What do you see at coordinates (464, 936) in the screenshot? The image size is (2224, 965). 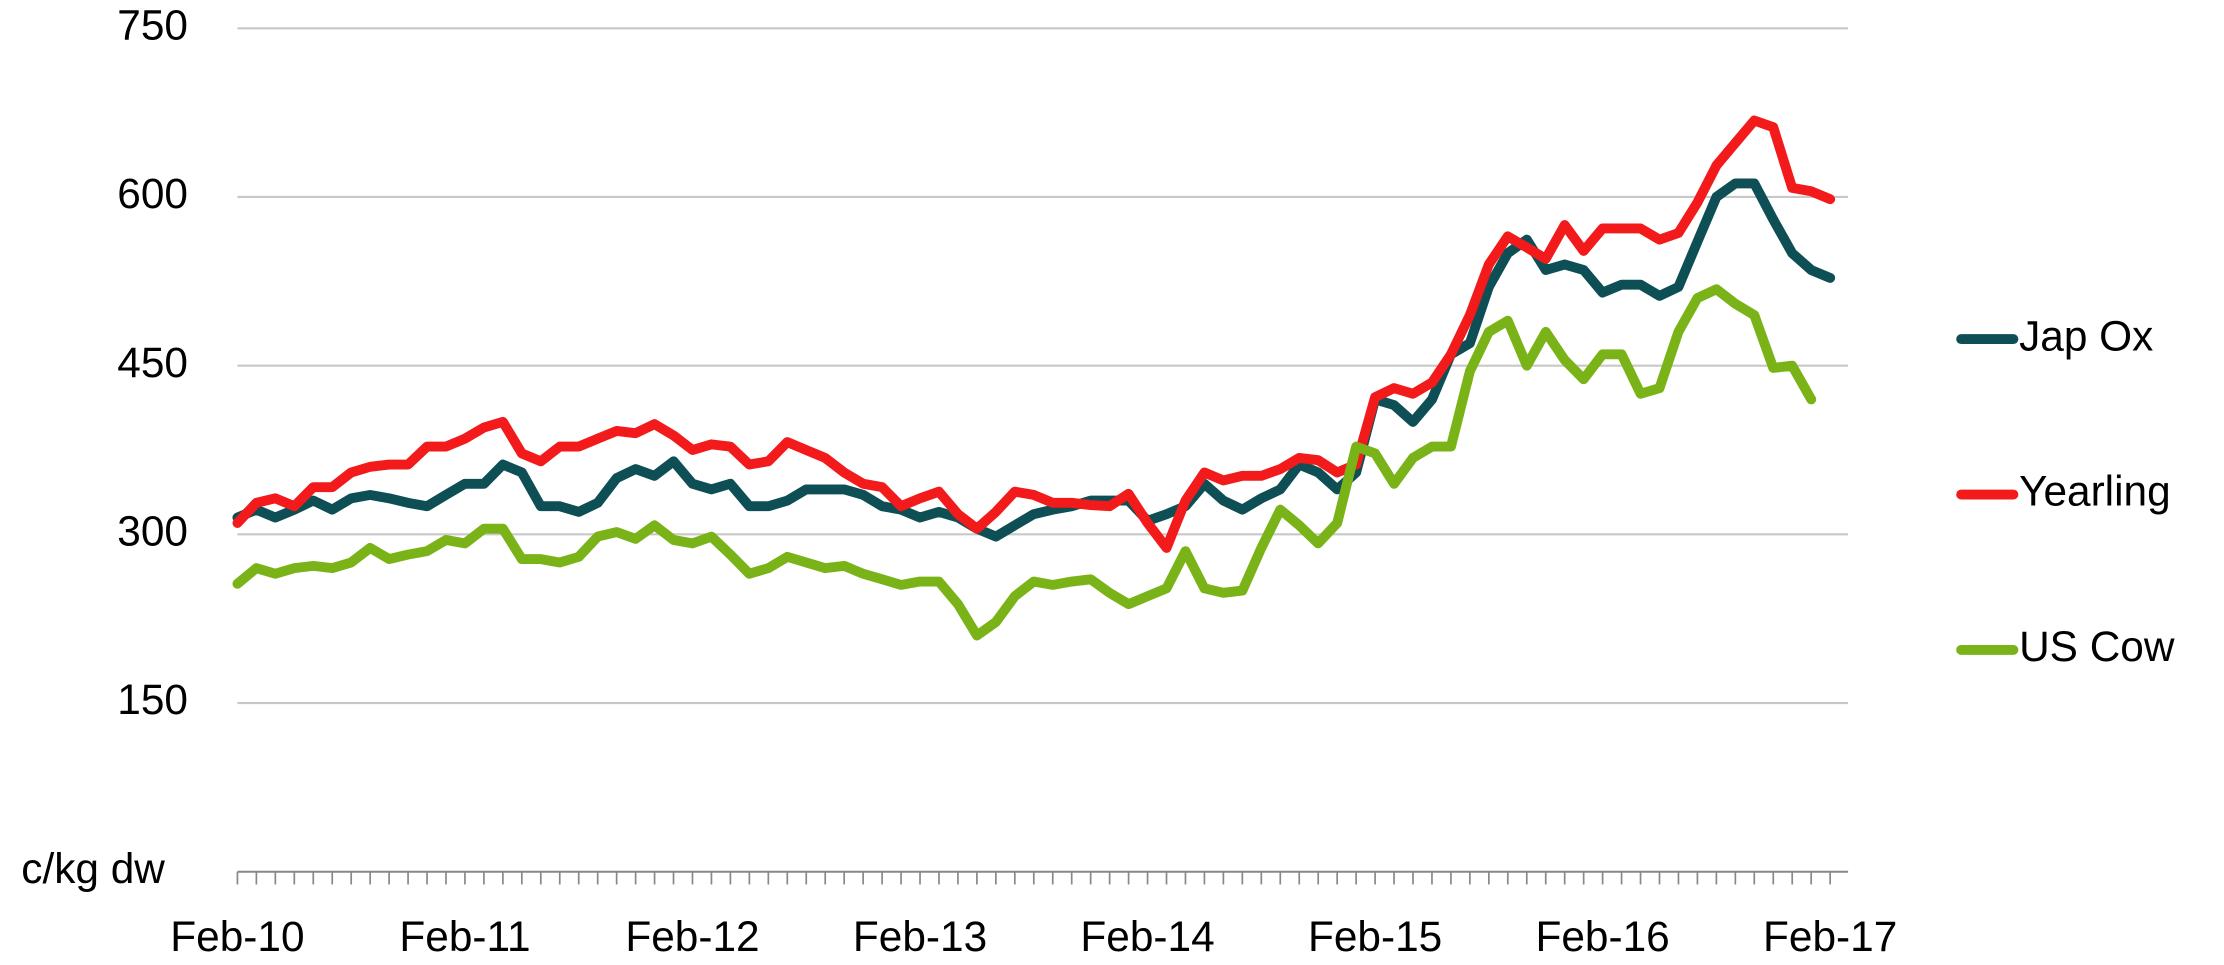 I see `x-tick-label: Feb-11` at bounding box center [464, 936].